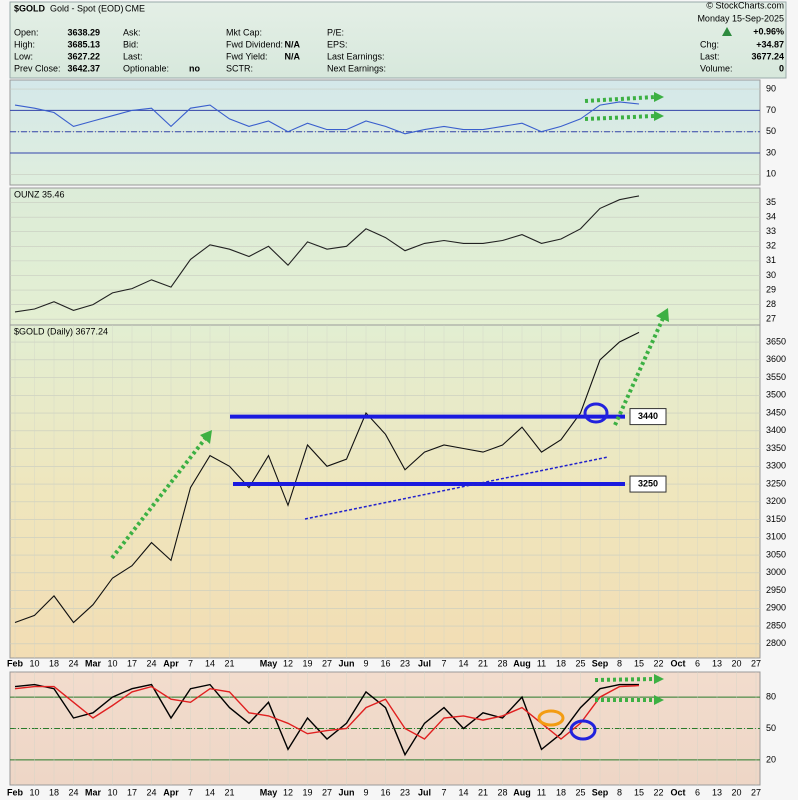 Image resolution: width=798 pixels, height=800 pixels. I want to click on x-tick-label: May, so click(269, 792).